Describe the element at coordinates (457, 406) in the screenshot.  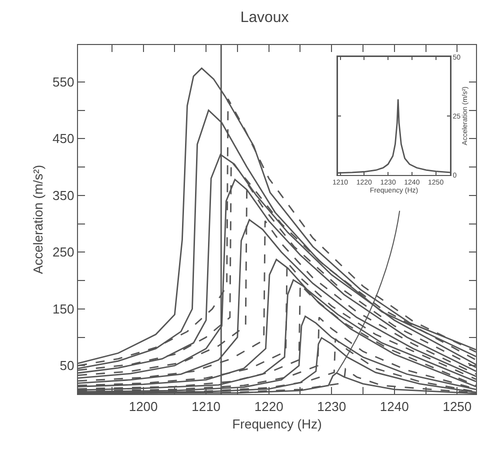
I see `x-tick-label: 1250` at that location.